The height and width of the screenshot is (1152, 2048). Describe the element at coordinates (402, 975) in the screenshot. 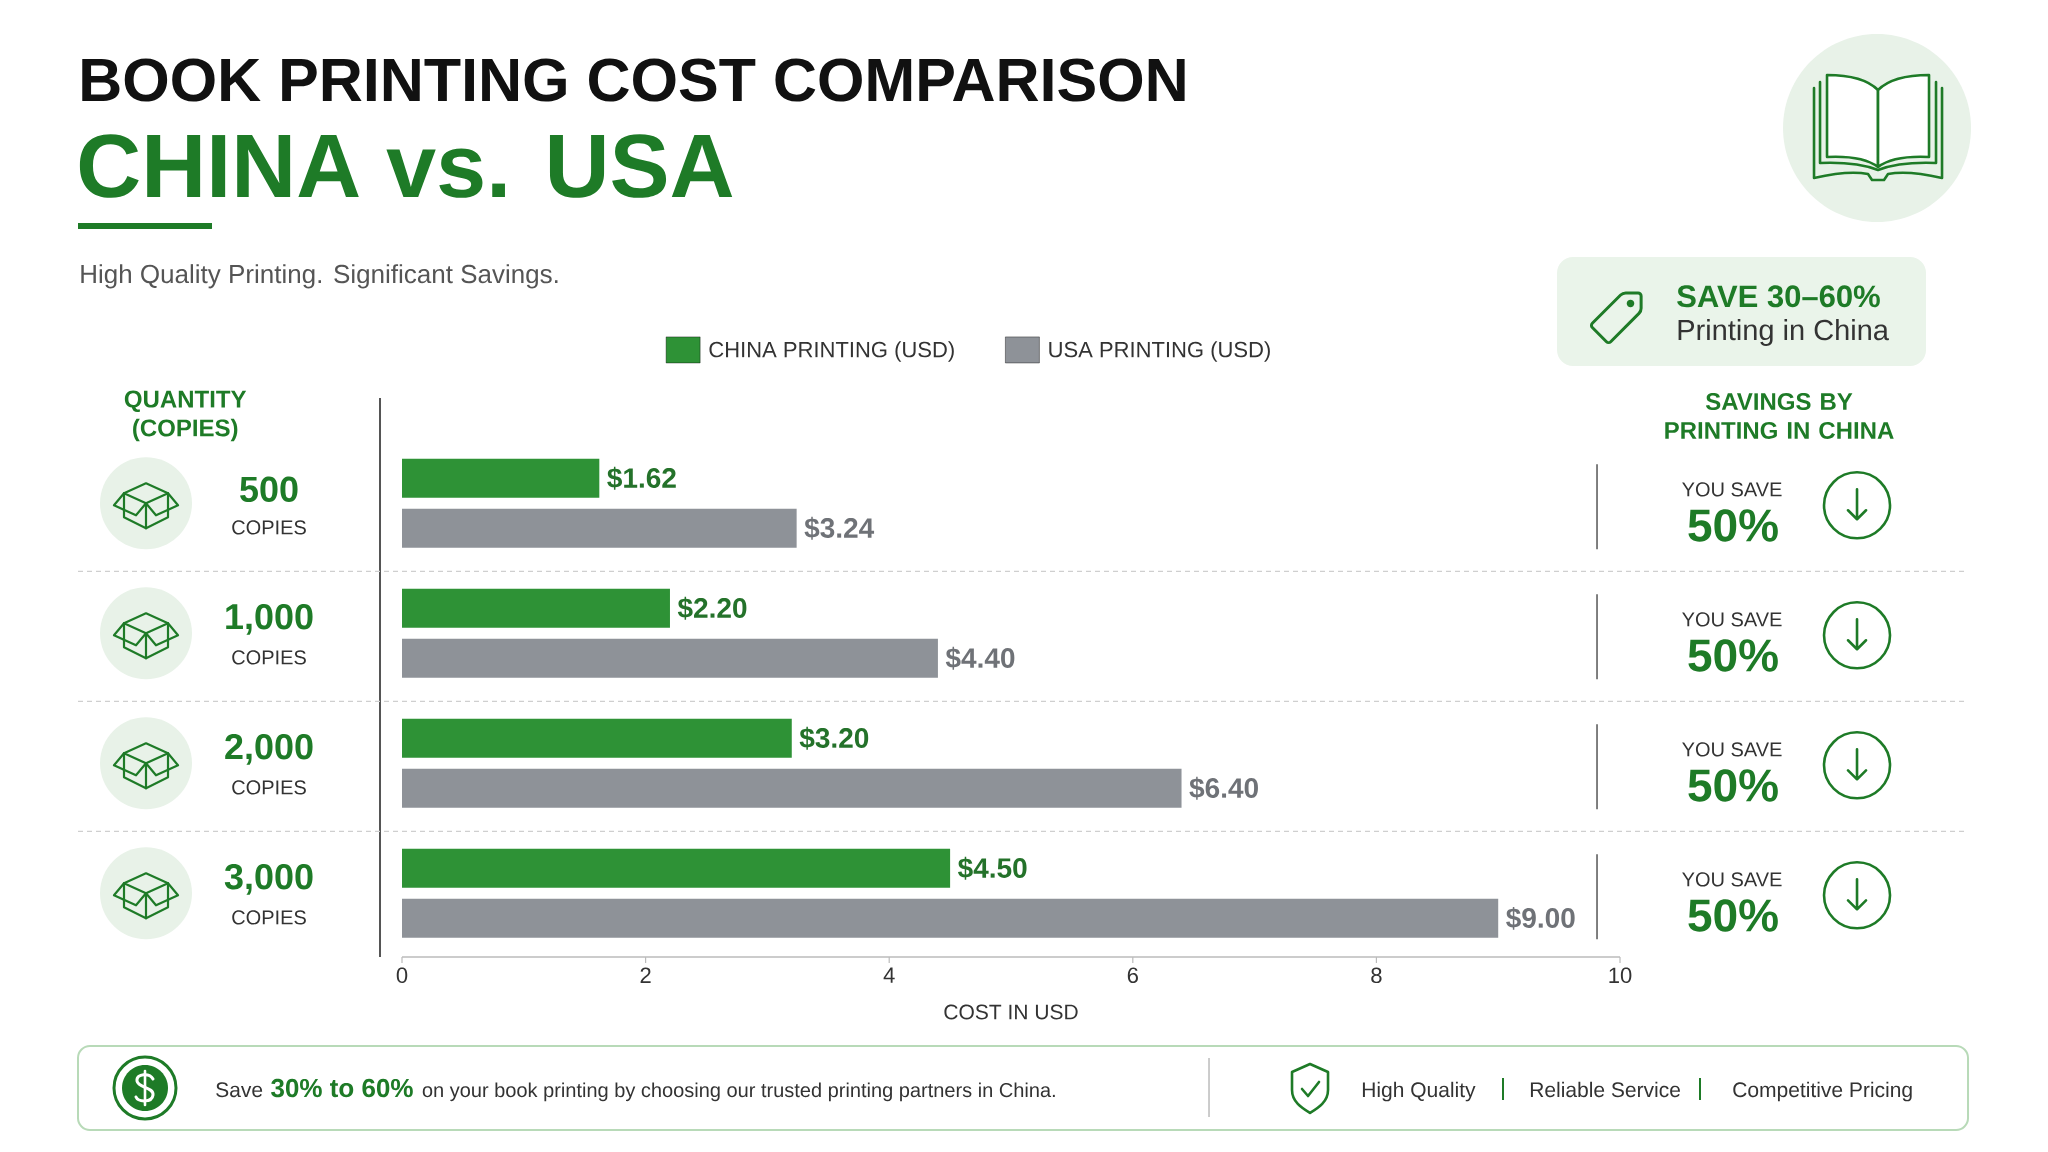

I see `x-tick-label: 0` at that location.